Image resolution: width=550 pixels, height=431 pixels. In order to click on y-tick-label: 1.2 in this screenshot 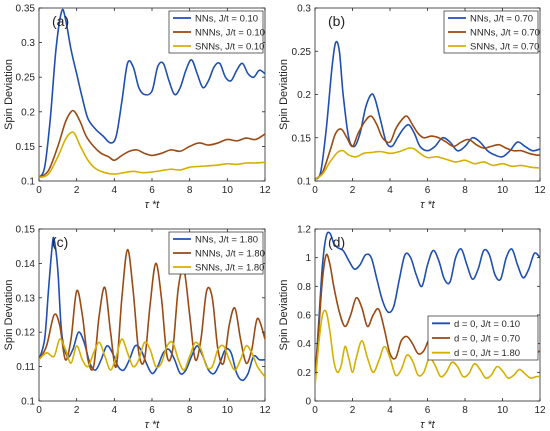, I will do `click(304, 230)`.